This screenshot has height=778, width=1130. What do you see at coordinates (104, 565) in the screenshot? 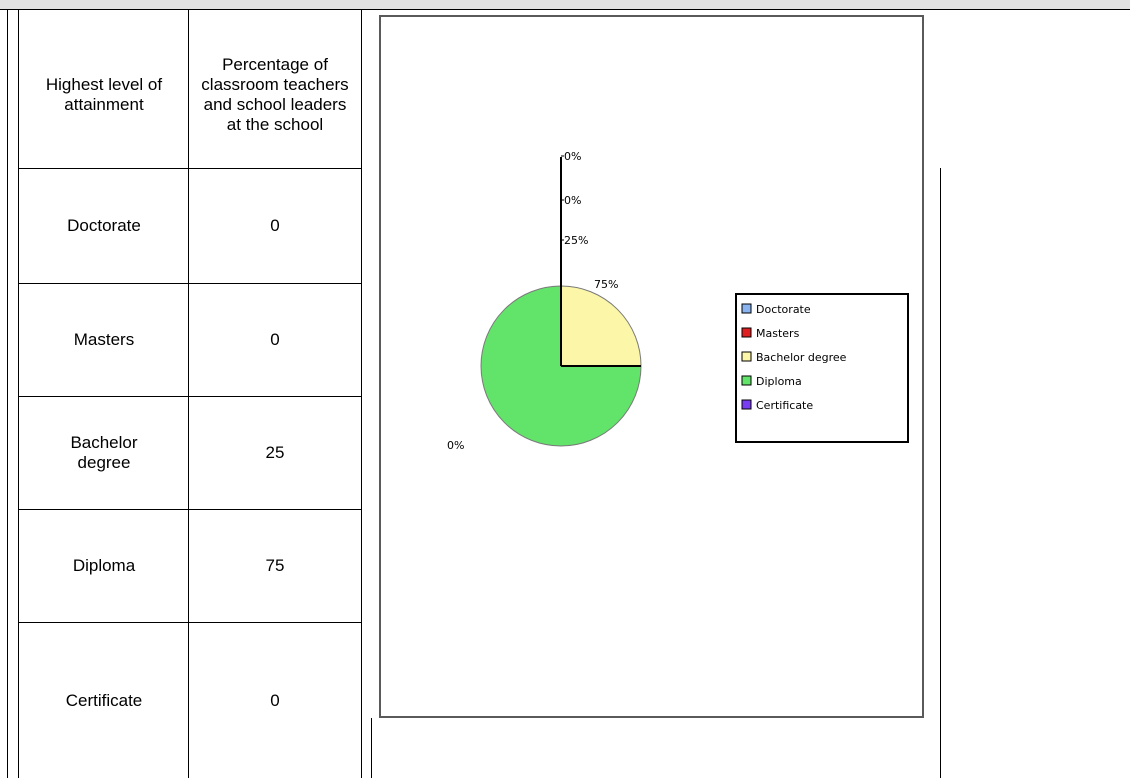
I see `table-row-level: Diploma` at bounding box center [104, 565].